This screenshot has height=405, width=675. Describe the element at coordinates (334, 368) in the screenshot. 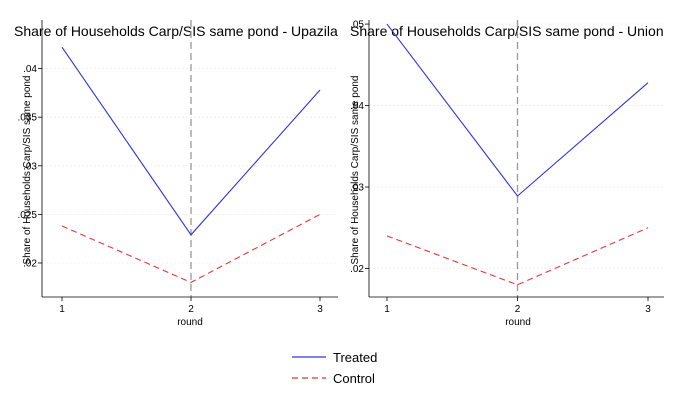

I see `legend: Treated Control` at that location.